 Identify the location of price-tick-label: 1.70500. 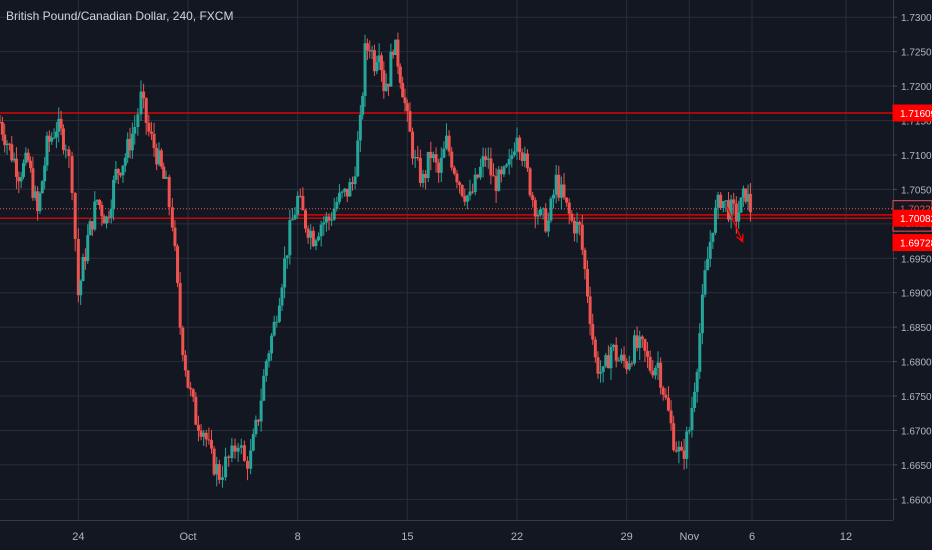
(916, 190).